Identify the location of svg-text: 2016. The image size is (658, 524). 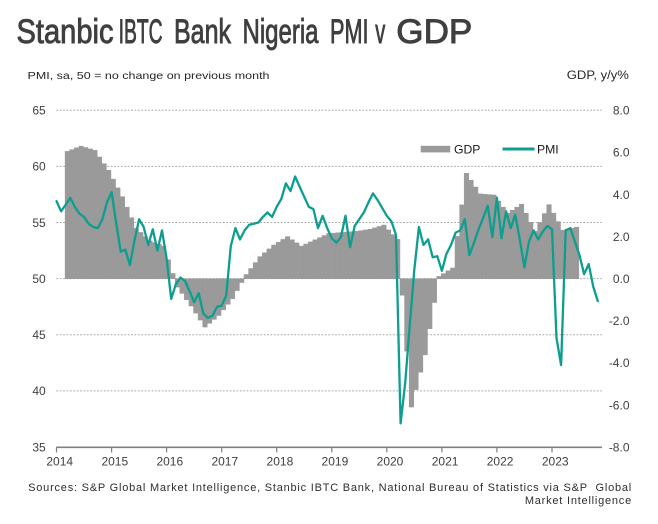
(169, 462).